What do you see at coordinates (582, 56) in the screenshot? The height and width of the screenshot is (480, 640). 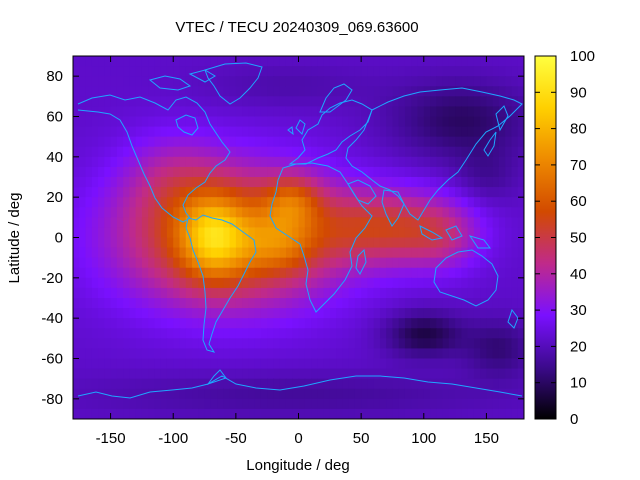 I see `colorbar-tick-label: 100` at bounding box center [582, 56].